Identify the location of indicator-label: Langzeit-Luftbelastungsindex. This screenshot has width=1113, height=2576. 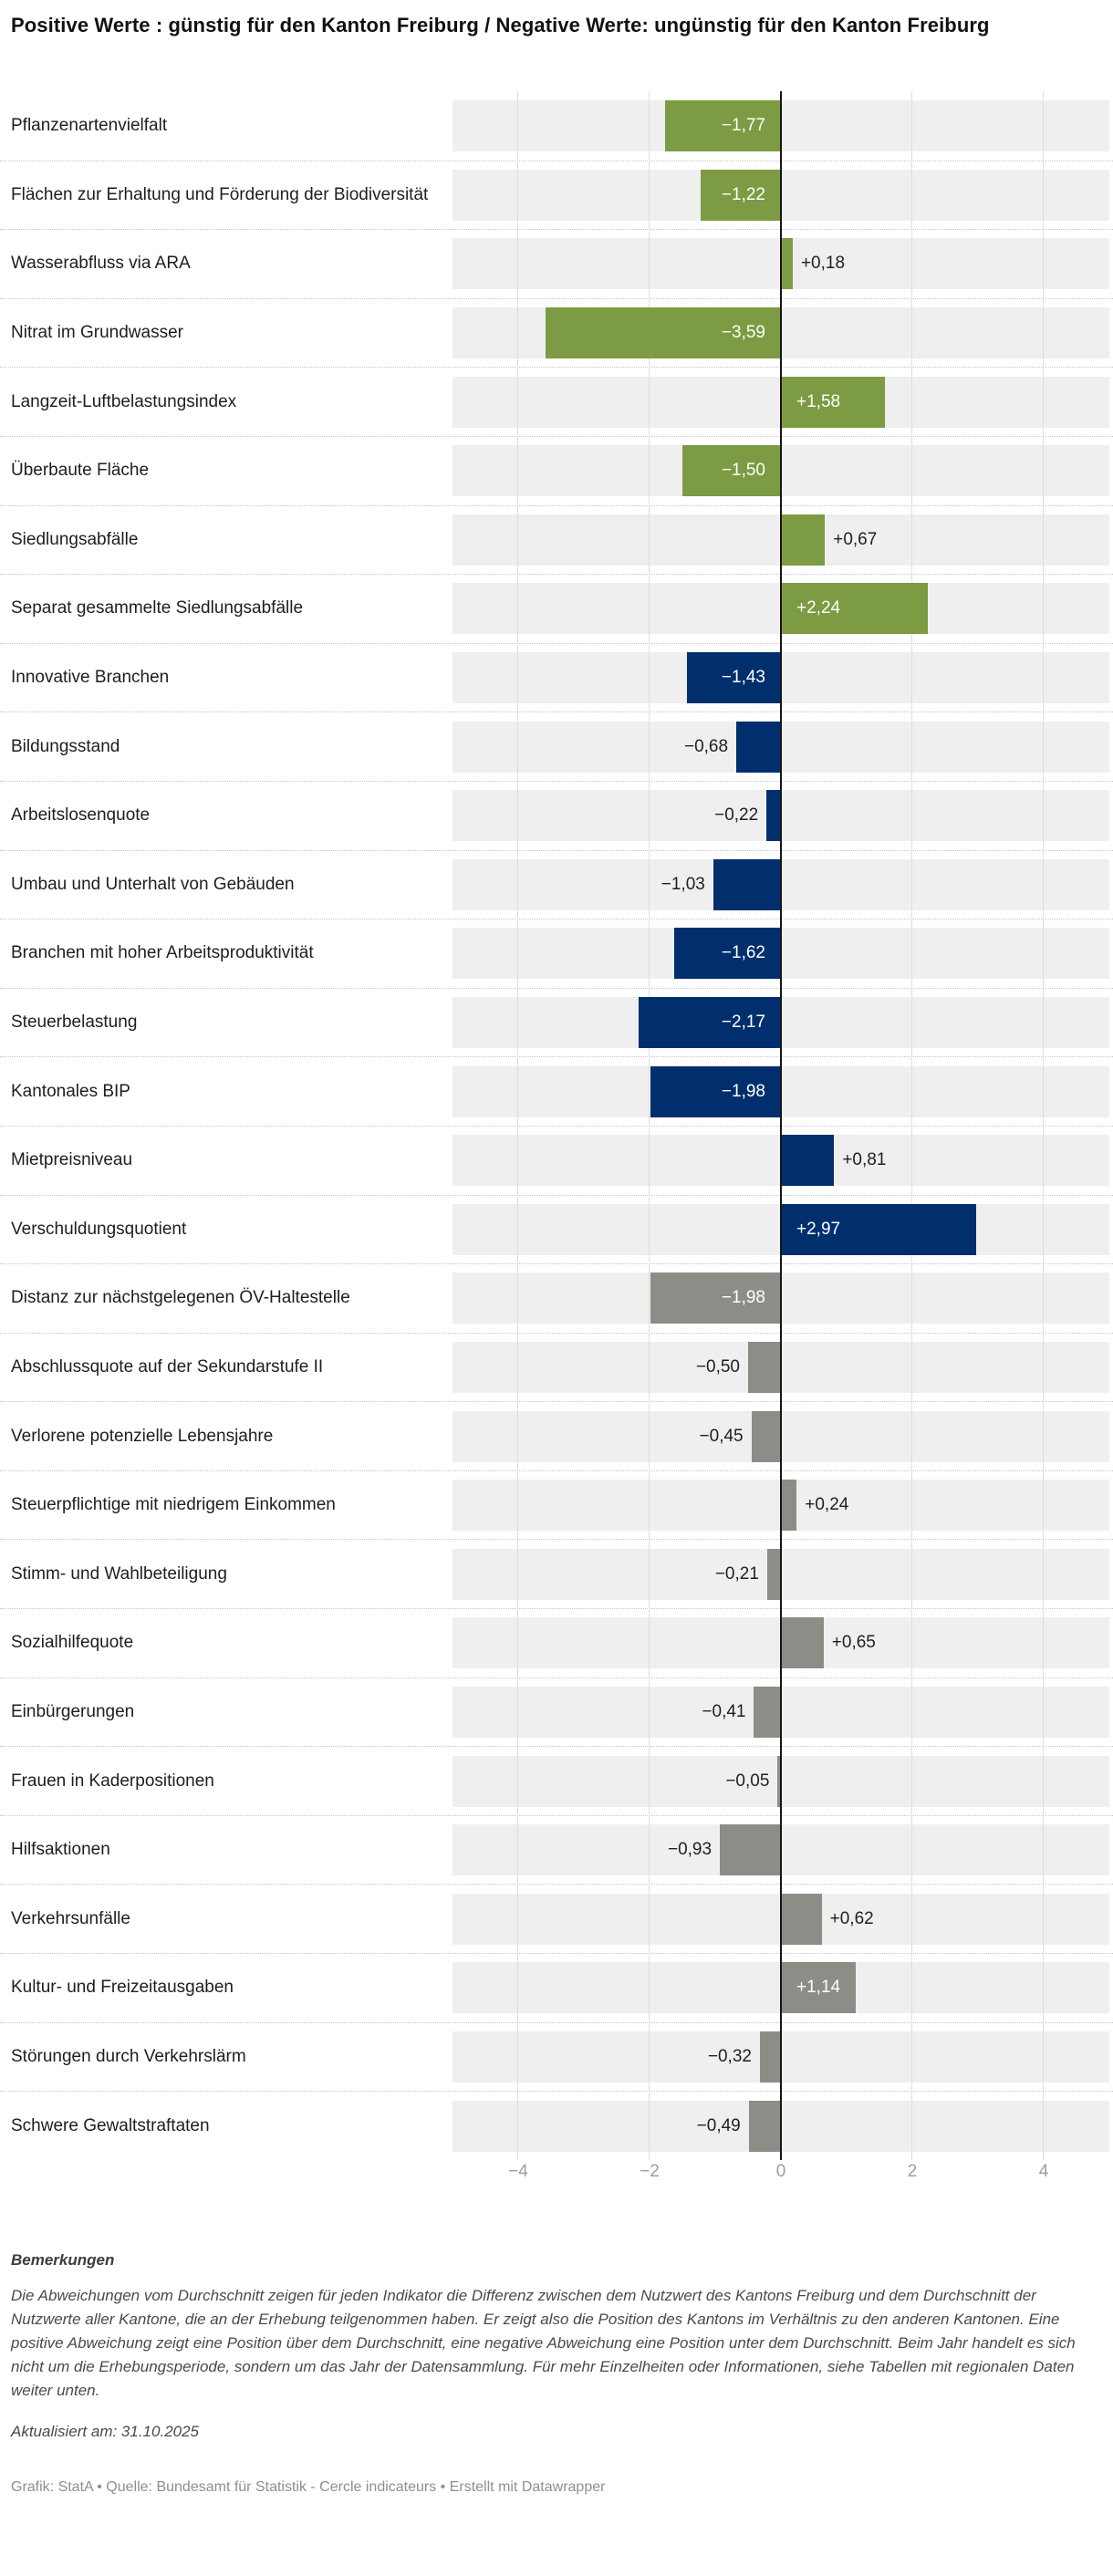
(124, 401).